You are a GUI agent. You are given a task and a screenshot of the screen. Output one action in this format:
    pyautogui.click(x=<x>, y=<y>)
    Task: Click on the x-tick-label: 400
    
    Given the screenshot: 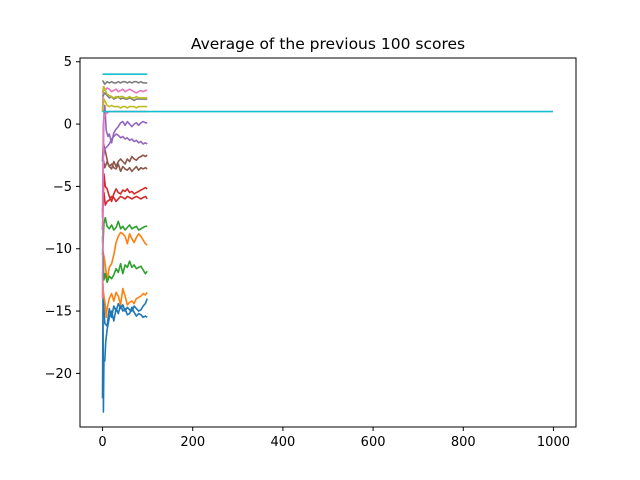 What is the action you would take?
    pyautogui.click(x=282, y=442)
    